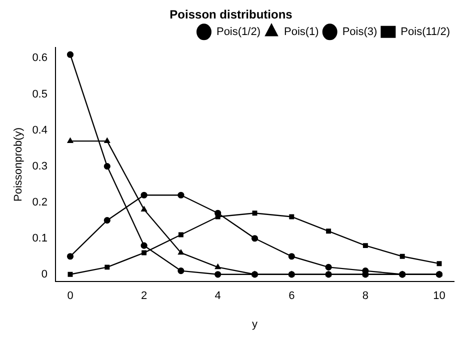  What do you see at coordinates (439, 296) in the screenshot?
I see `x-tick-label: 10` at bounding box center [439, 296].